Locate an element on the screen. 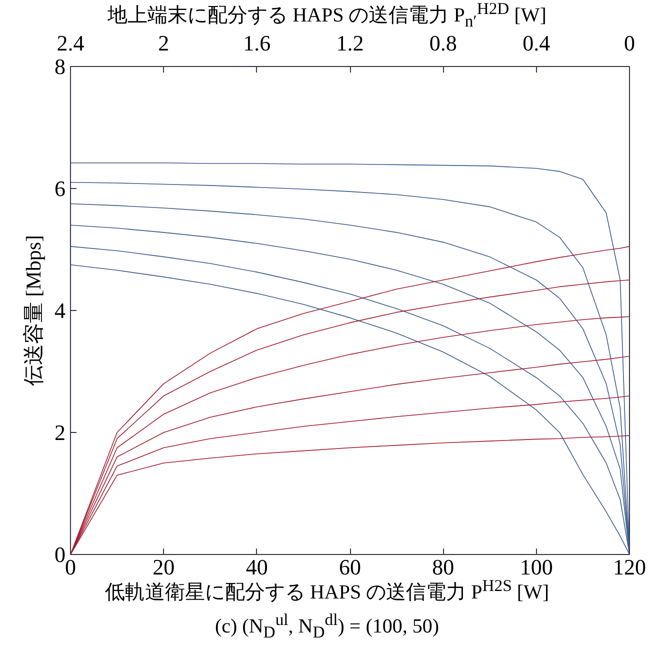 The image size is (654, 655). y-tick-label: 8 is located at coordinates (60, 66).